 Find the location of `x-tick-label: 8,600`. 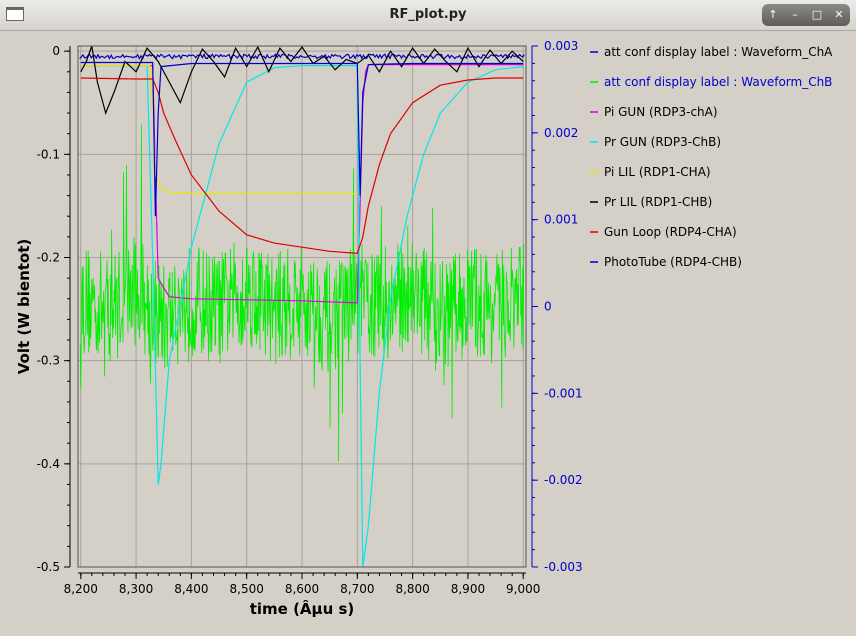

x-tick-label: 8,600 is located at coordinates (302, 589).